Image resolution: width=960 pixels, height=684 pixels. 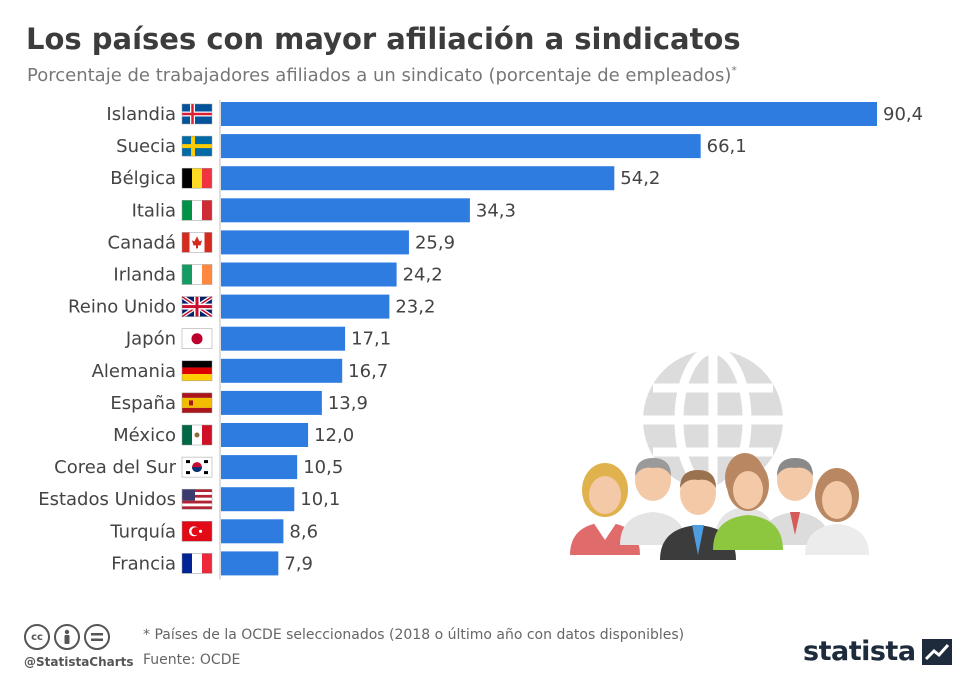 What do you see at coordinates (143, 403) in the screenshot?
I see `category-label: España` at bounding box center [143, 403].